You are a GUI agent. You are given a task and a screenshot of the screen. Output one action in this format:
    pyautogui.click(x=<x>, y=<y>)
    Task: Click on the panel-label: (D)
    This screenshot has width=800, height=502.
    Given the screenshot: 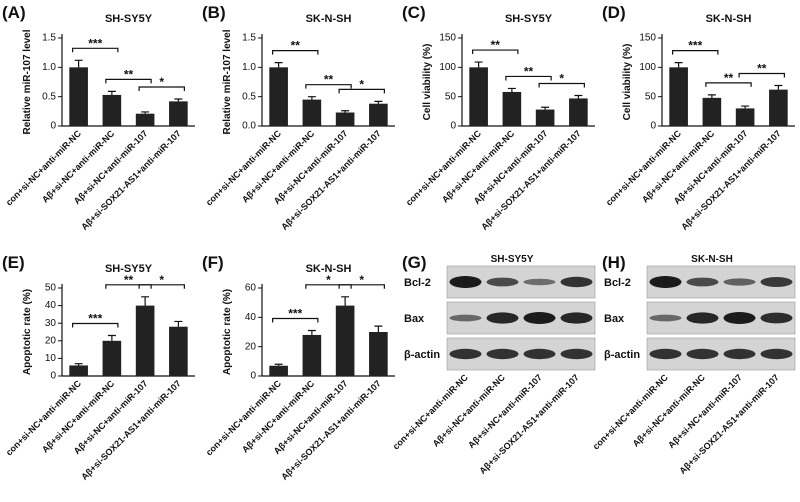 What is the action you would take?
    pyautogui.click(x=614, y=12)
    